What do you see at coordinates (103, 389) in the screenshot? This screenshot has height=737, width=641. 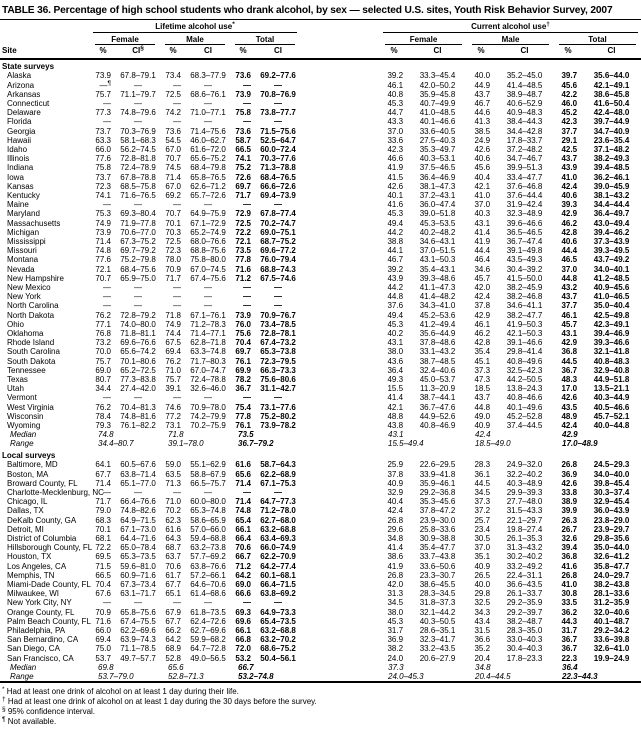 I see `cell-value: 34.4` at bounding box center [103, 389].